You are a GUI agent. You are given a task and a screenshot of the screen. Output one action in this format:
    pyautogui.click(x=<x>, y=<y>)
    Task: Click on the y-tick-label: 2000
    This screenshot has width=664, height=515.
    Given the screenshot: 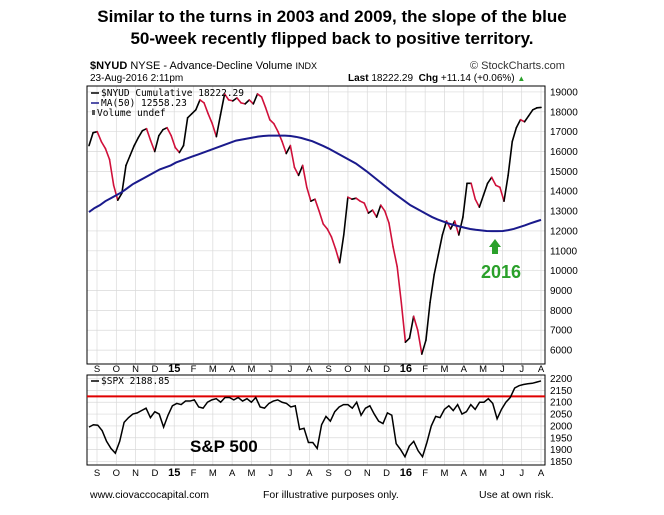 What is the action you would take?
    pyautogui.click(x=561, y=426)
    